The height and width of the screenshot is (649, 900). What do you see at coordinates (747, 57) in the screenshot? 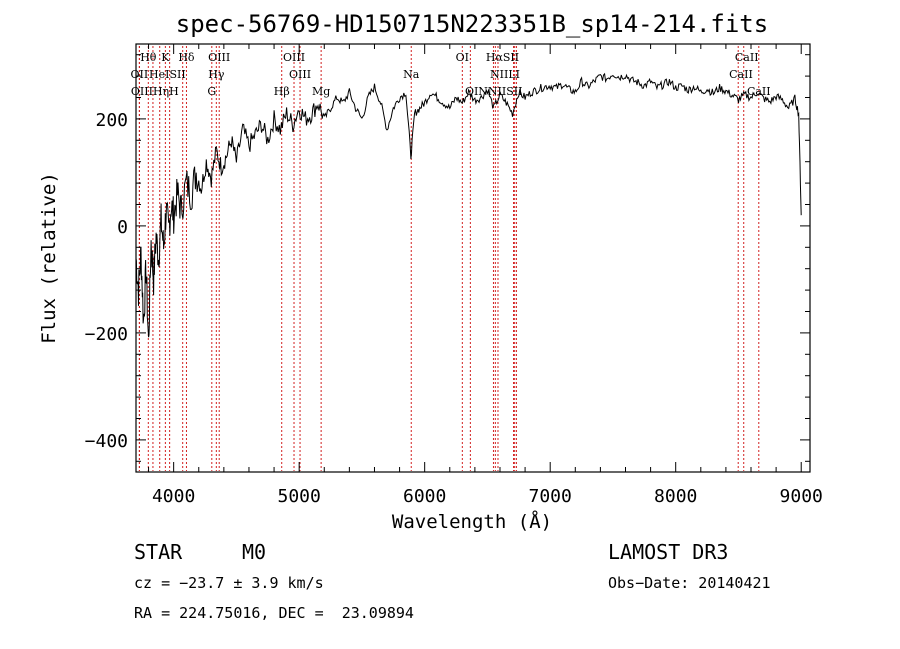
I see `line-label-7: CaII` at bounding box center [747, 57].